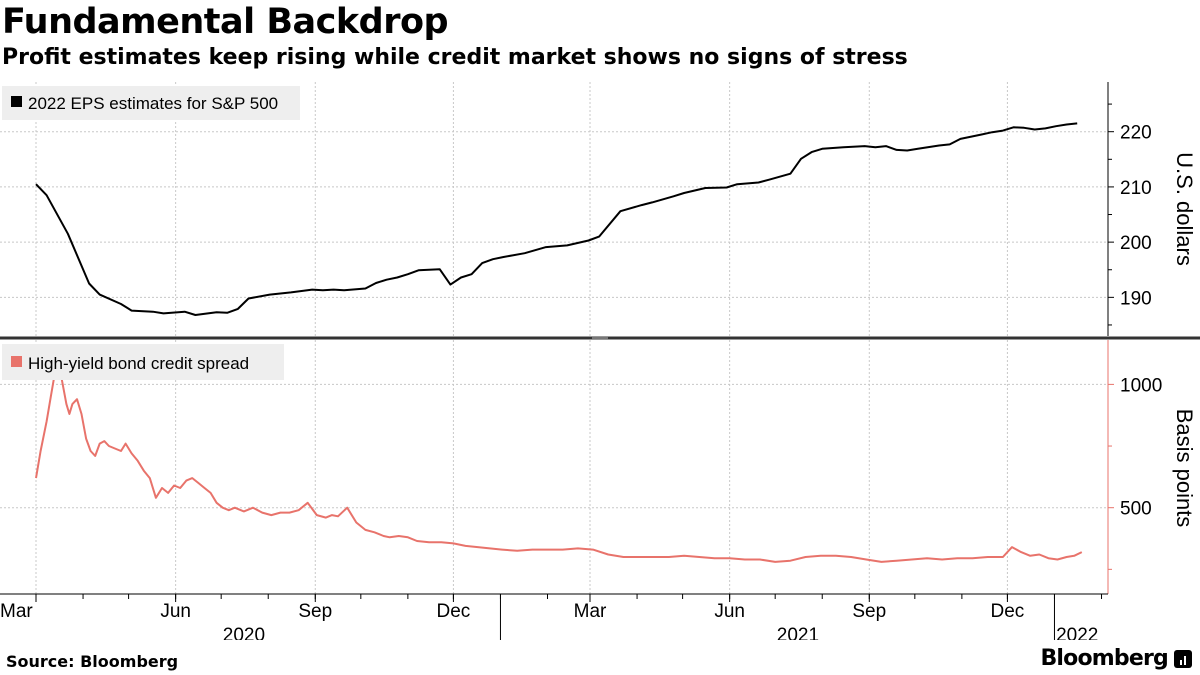 Image resolution: width=1200 pixels, height=675 pixels. What do you see at coordinates (1136, 188) in the screenshot?
I see `top-y-tick-label: 210` at bounding box center [1136, 188].